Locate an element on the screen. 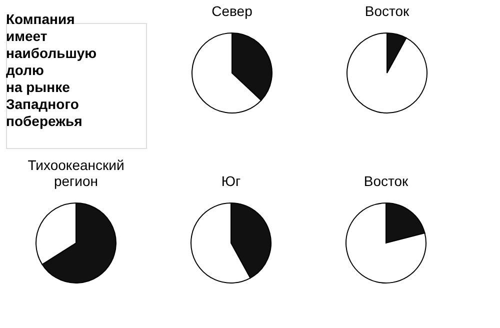 This screenshot has width=500, height=328. text: Компания имеет наибольшую долю на рынке Западного побережья is located at coordinates (51, 70).